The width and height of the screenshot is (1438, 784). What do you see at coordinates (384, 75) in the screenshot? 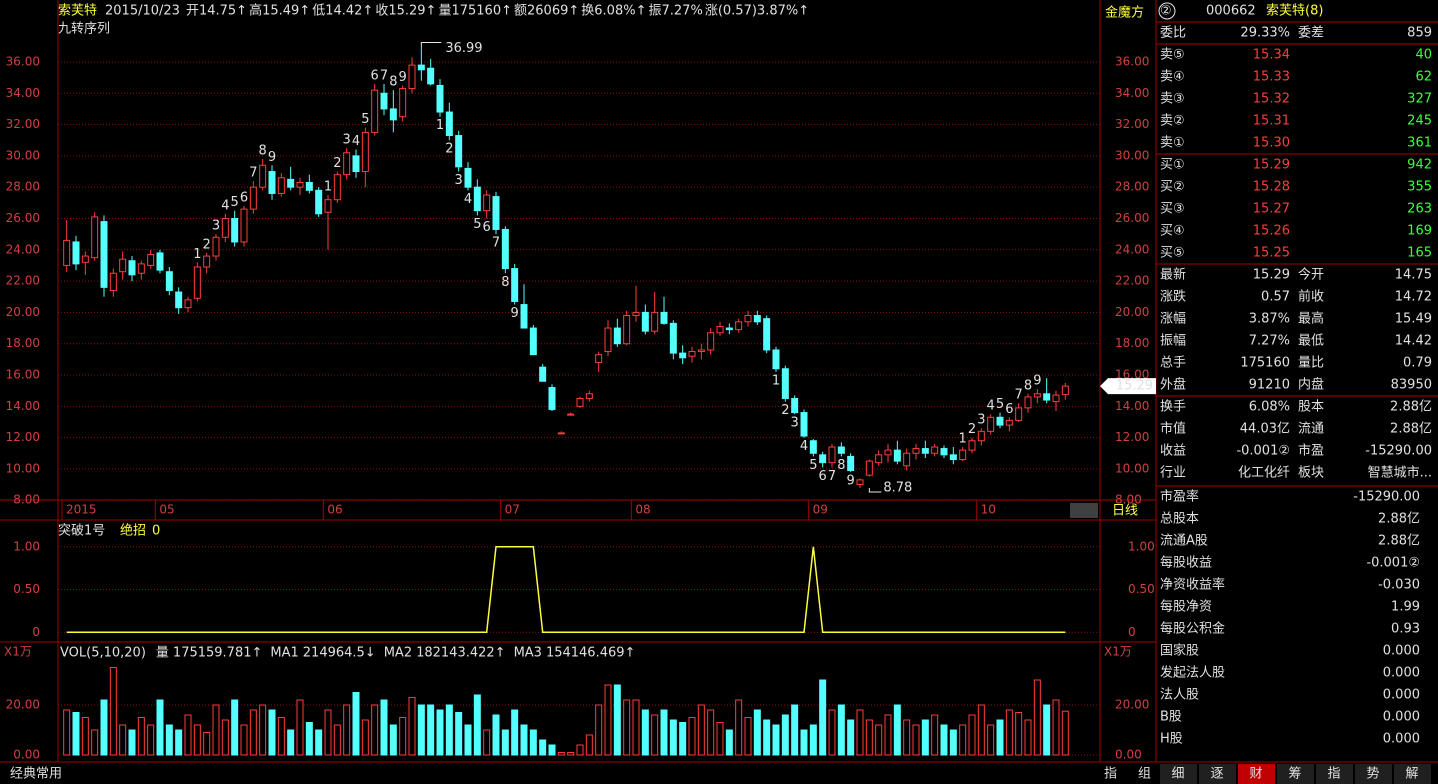
I see `td-count: 7` at bounding box center [384, 75].